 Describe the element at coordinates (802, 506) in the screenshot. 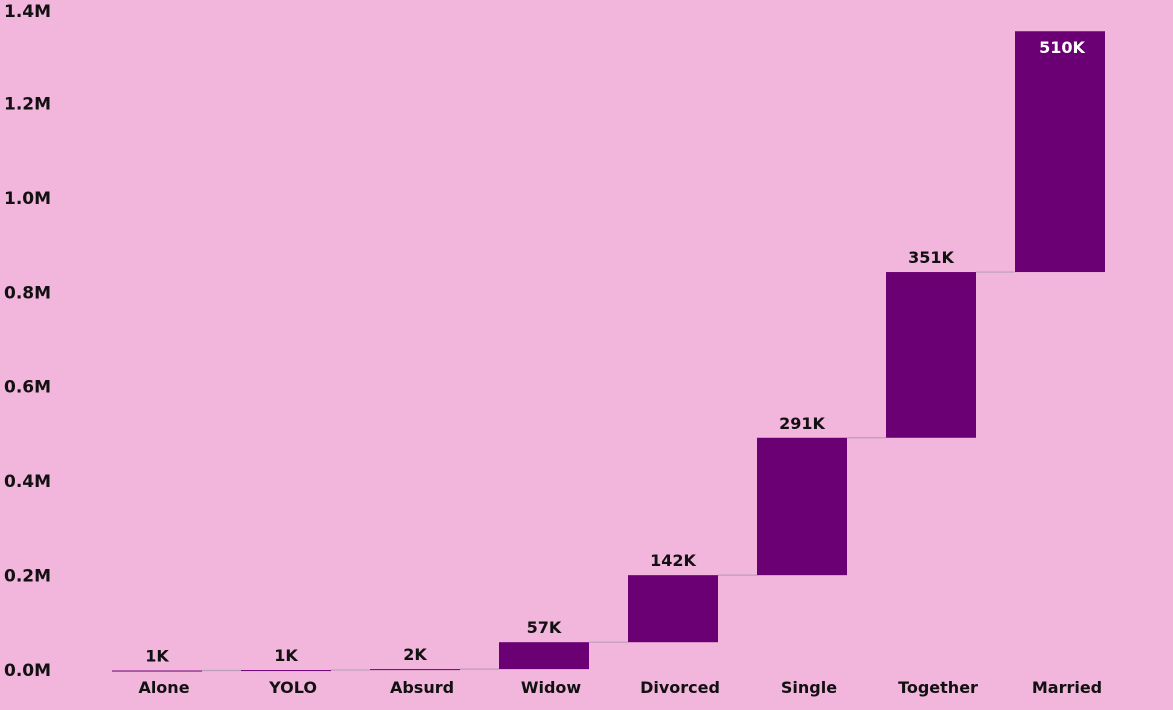

I see `bar-single` at that location.